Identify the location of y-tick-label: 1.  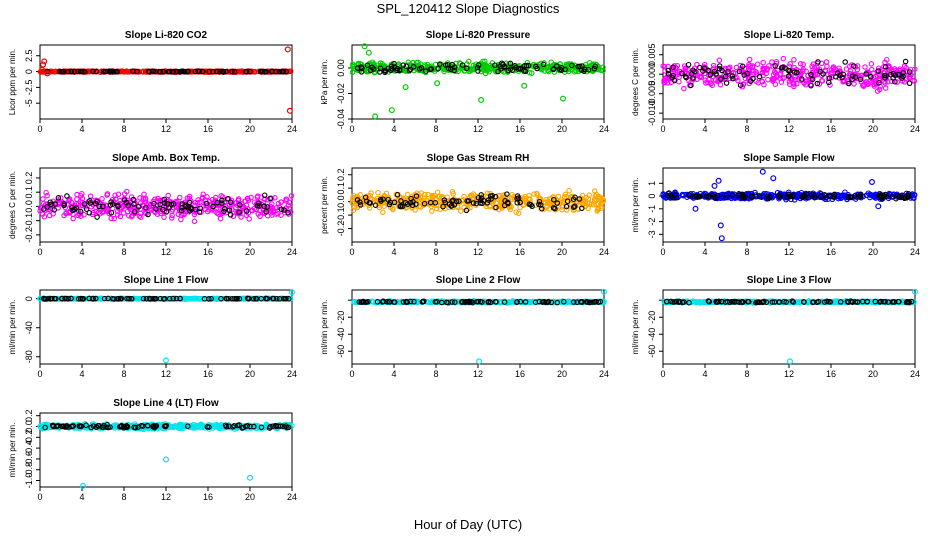
(652, 183).